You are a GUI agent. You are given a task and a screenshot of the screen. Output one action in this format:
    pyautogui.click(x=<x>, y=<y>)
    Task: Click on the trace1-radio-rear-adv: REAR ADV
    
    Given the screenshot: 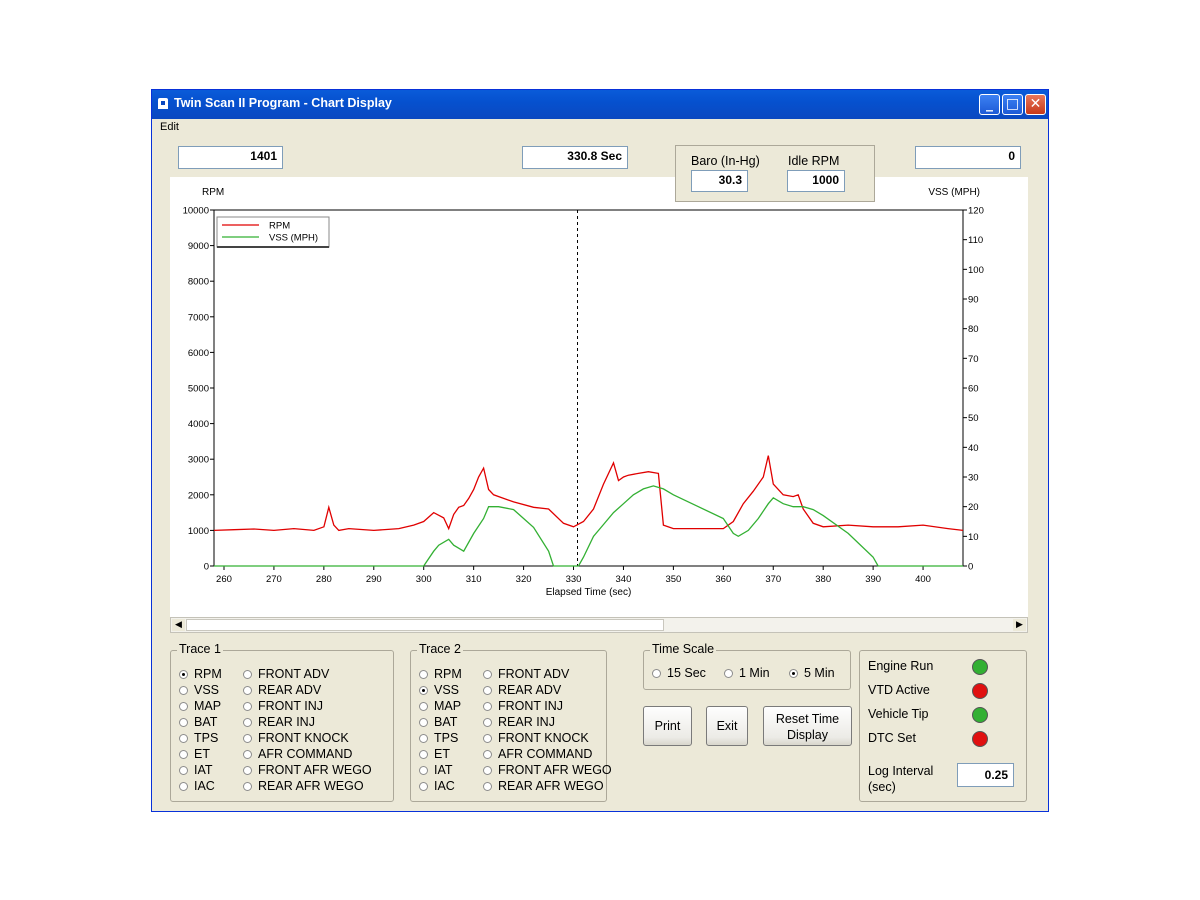 What is the action you would take?
    pyautogui.click(x=282, y=690)
    